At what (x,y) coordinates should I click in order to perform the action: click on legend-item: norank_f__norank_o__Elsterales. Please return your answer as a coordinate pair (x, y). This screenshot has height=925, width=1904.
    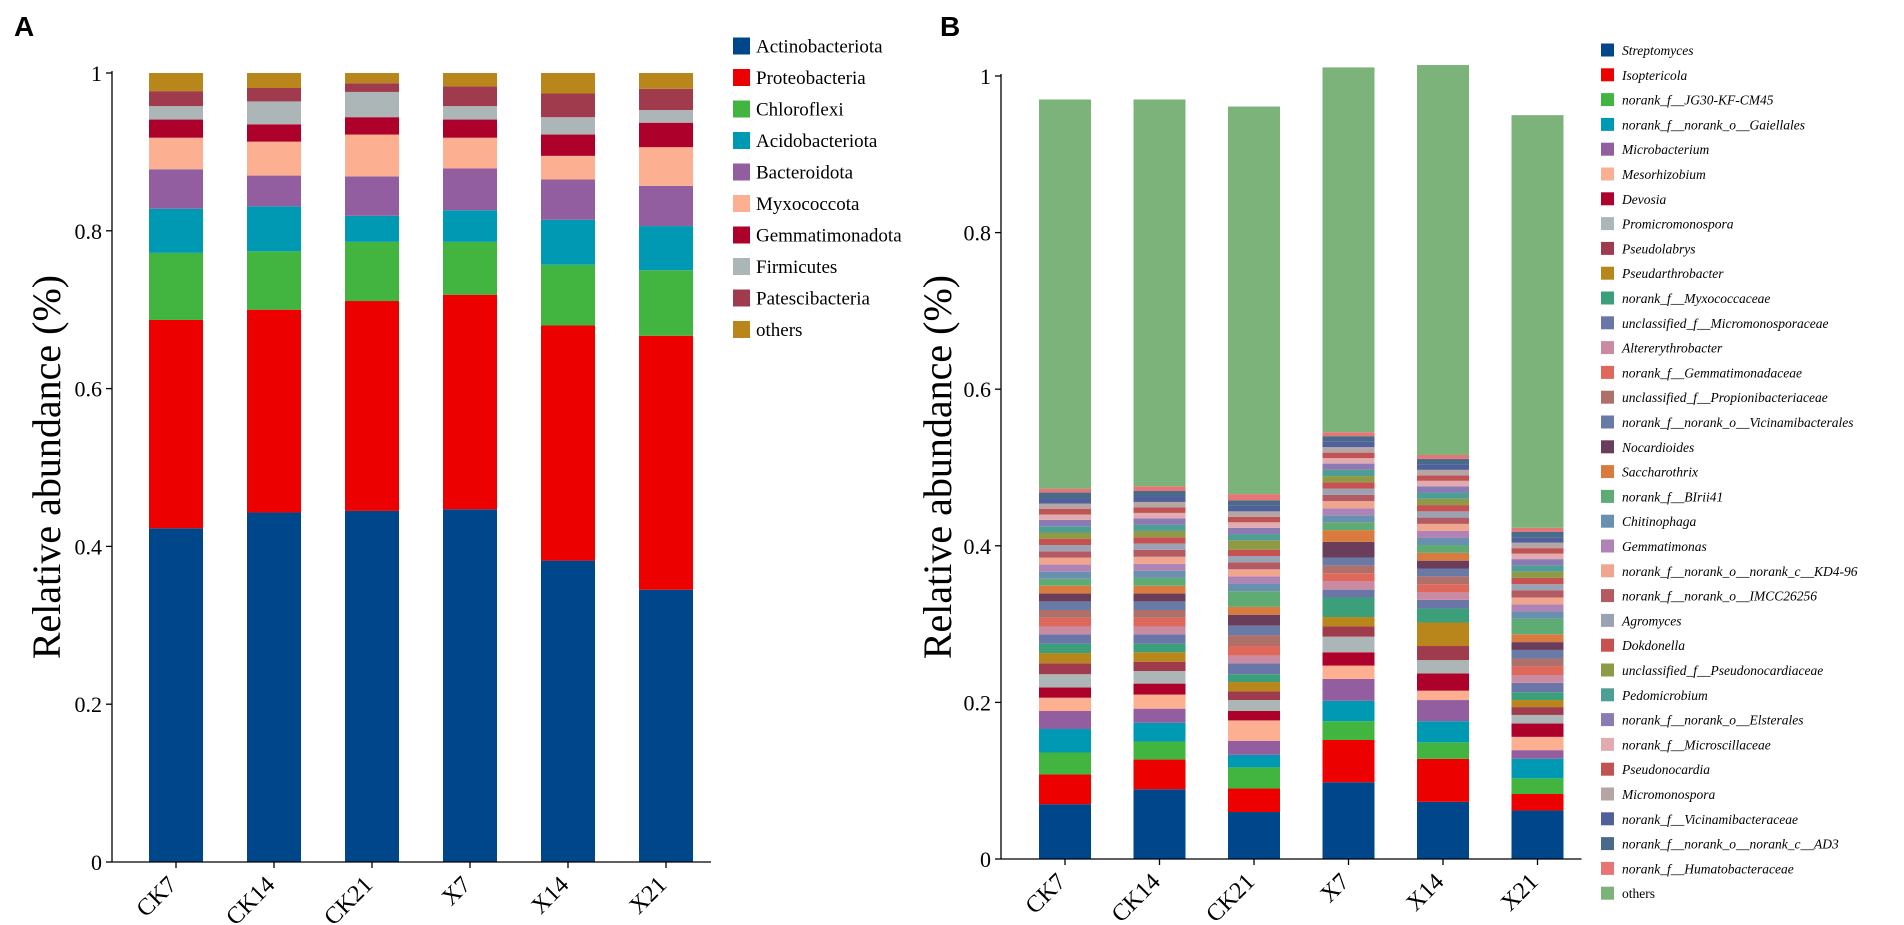
    Looking at the image, I should click on (1713, 720).